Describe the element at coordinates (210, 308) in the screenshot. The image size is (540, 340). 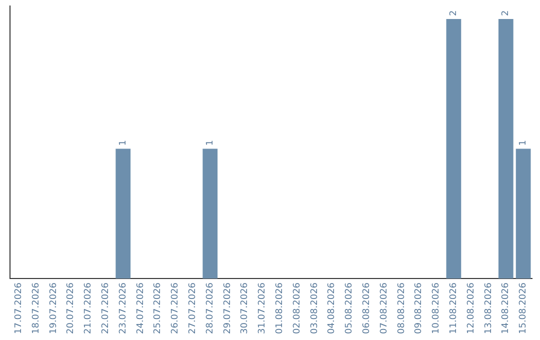
I see `x-tick-label: 28.07.2026` at that location.